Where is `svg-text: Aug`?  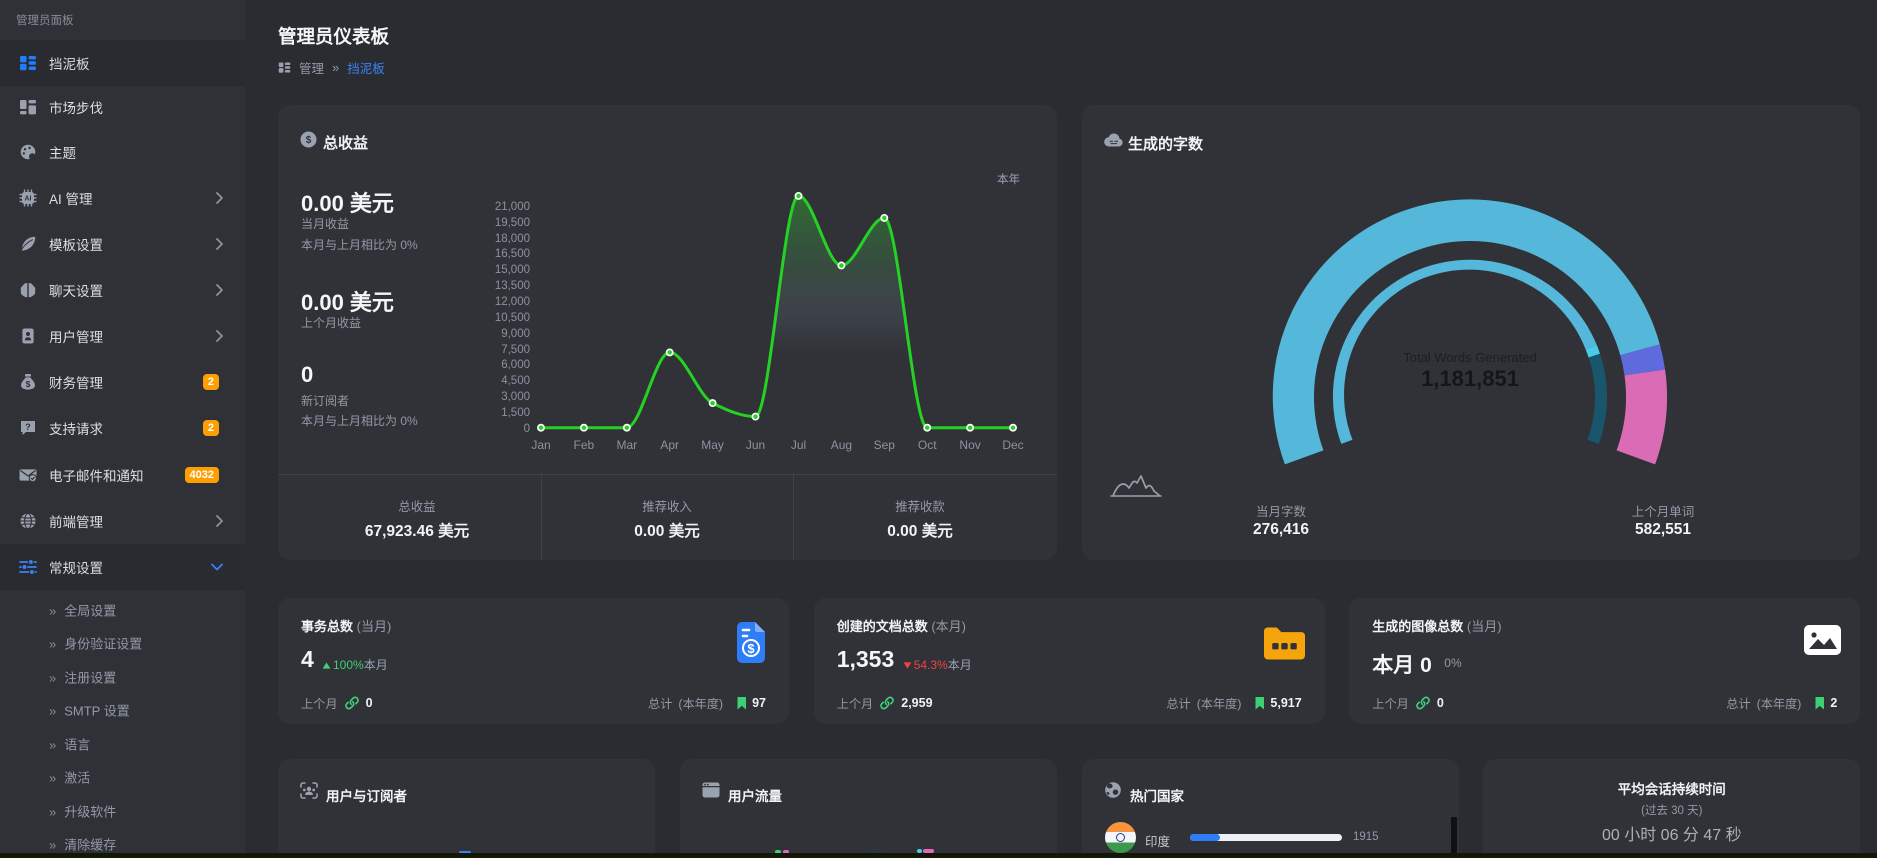
svg-text: Aug is located at coordinates (841, 445).